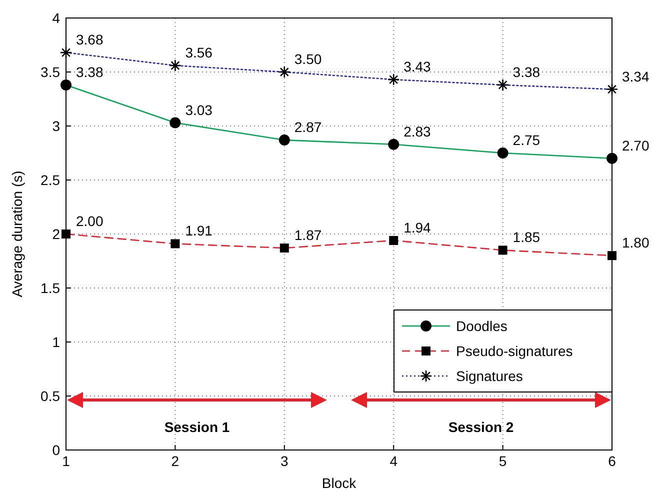 The width and height of the screenshot is (668, 492). Describe the element at coordinates (56, 450) in the screenshot. I see `y-tick-label: 0` at that location.